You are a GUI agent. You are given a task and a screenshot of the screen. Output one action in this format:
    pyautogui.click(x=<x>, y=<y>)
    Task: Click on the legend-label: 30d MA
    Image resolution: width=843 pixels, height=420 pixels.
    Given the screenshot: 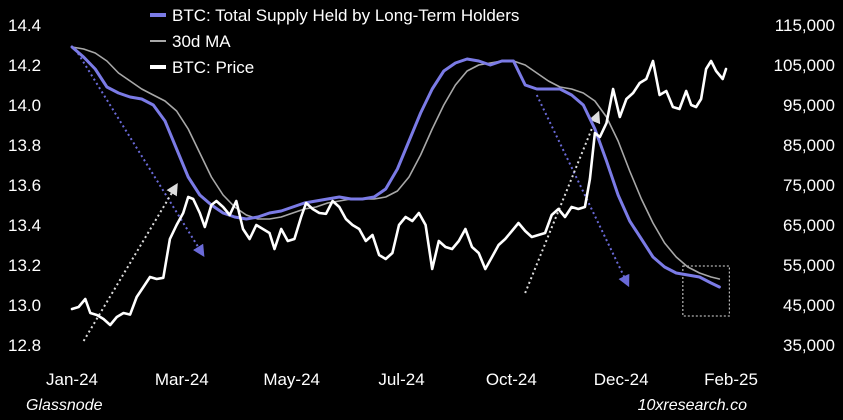 What is the action you would take?
    pyautogui.click(x=201, y=41)
    